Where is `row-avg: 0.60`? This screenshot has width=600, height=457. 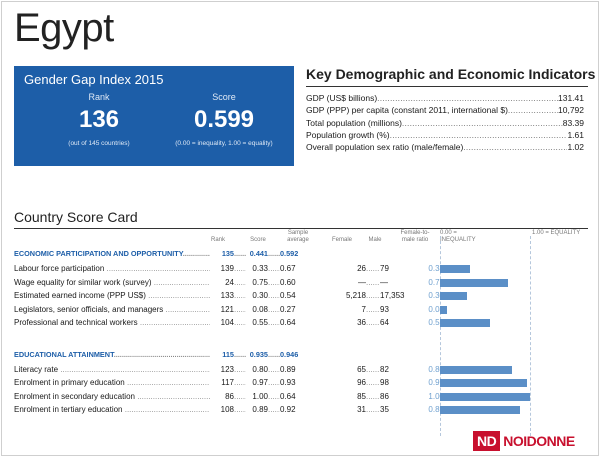 row-avg: 0.60 is located at coordinates (288, 282).